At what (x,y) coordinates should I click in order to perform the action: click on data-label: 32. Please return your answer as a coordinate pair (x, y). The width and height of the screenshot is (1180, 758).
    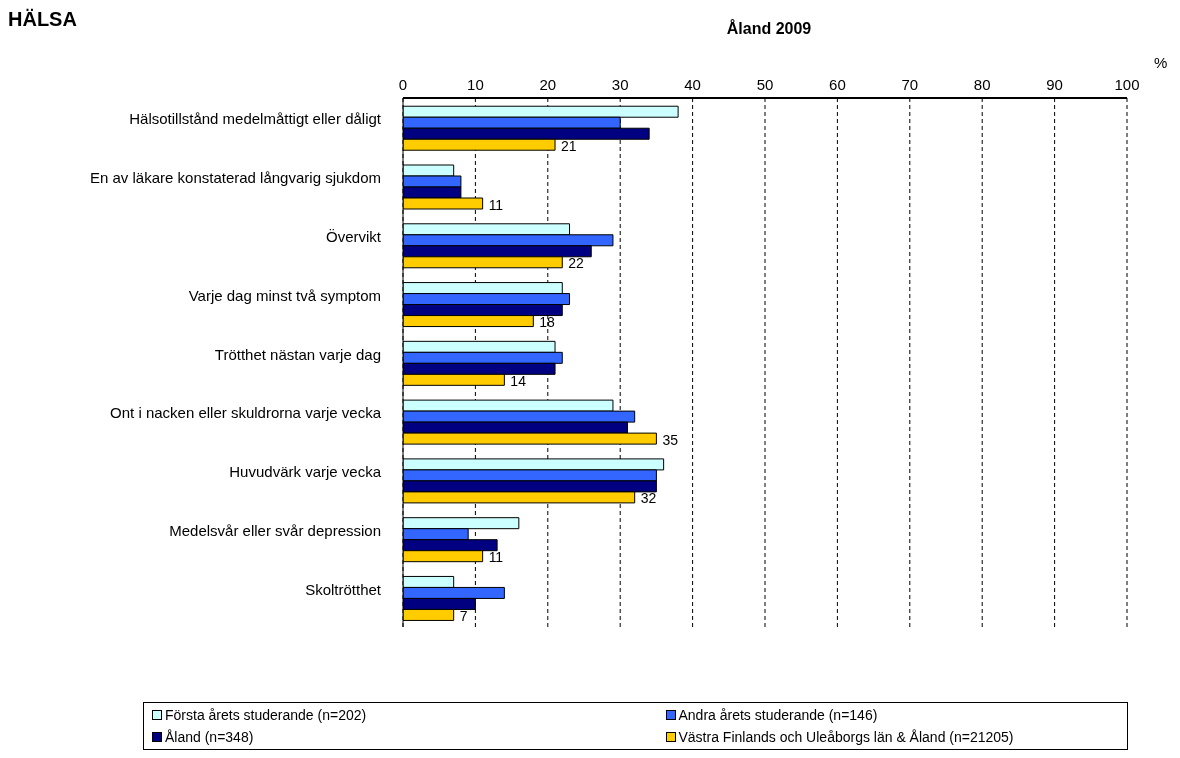
    Looking at the image, I should click on (648, 498).